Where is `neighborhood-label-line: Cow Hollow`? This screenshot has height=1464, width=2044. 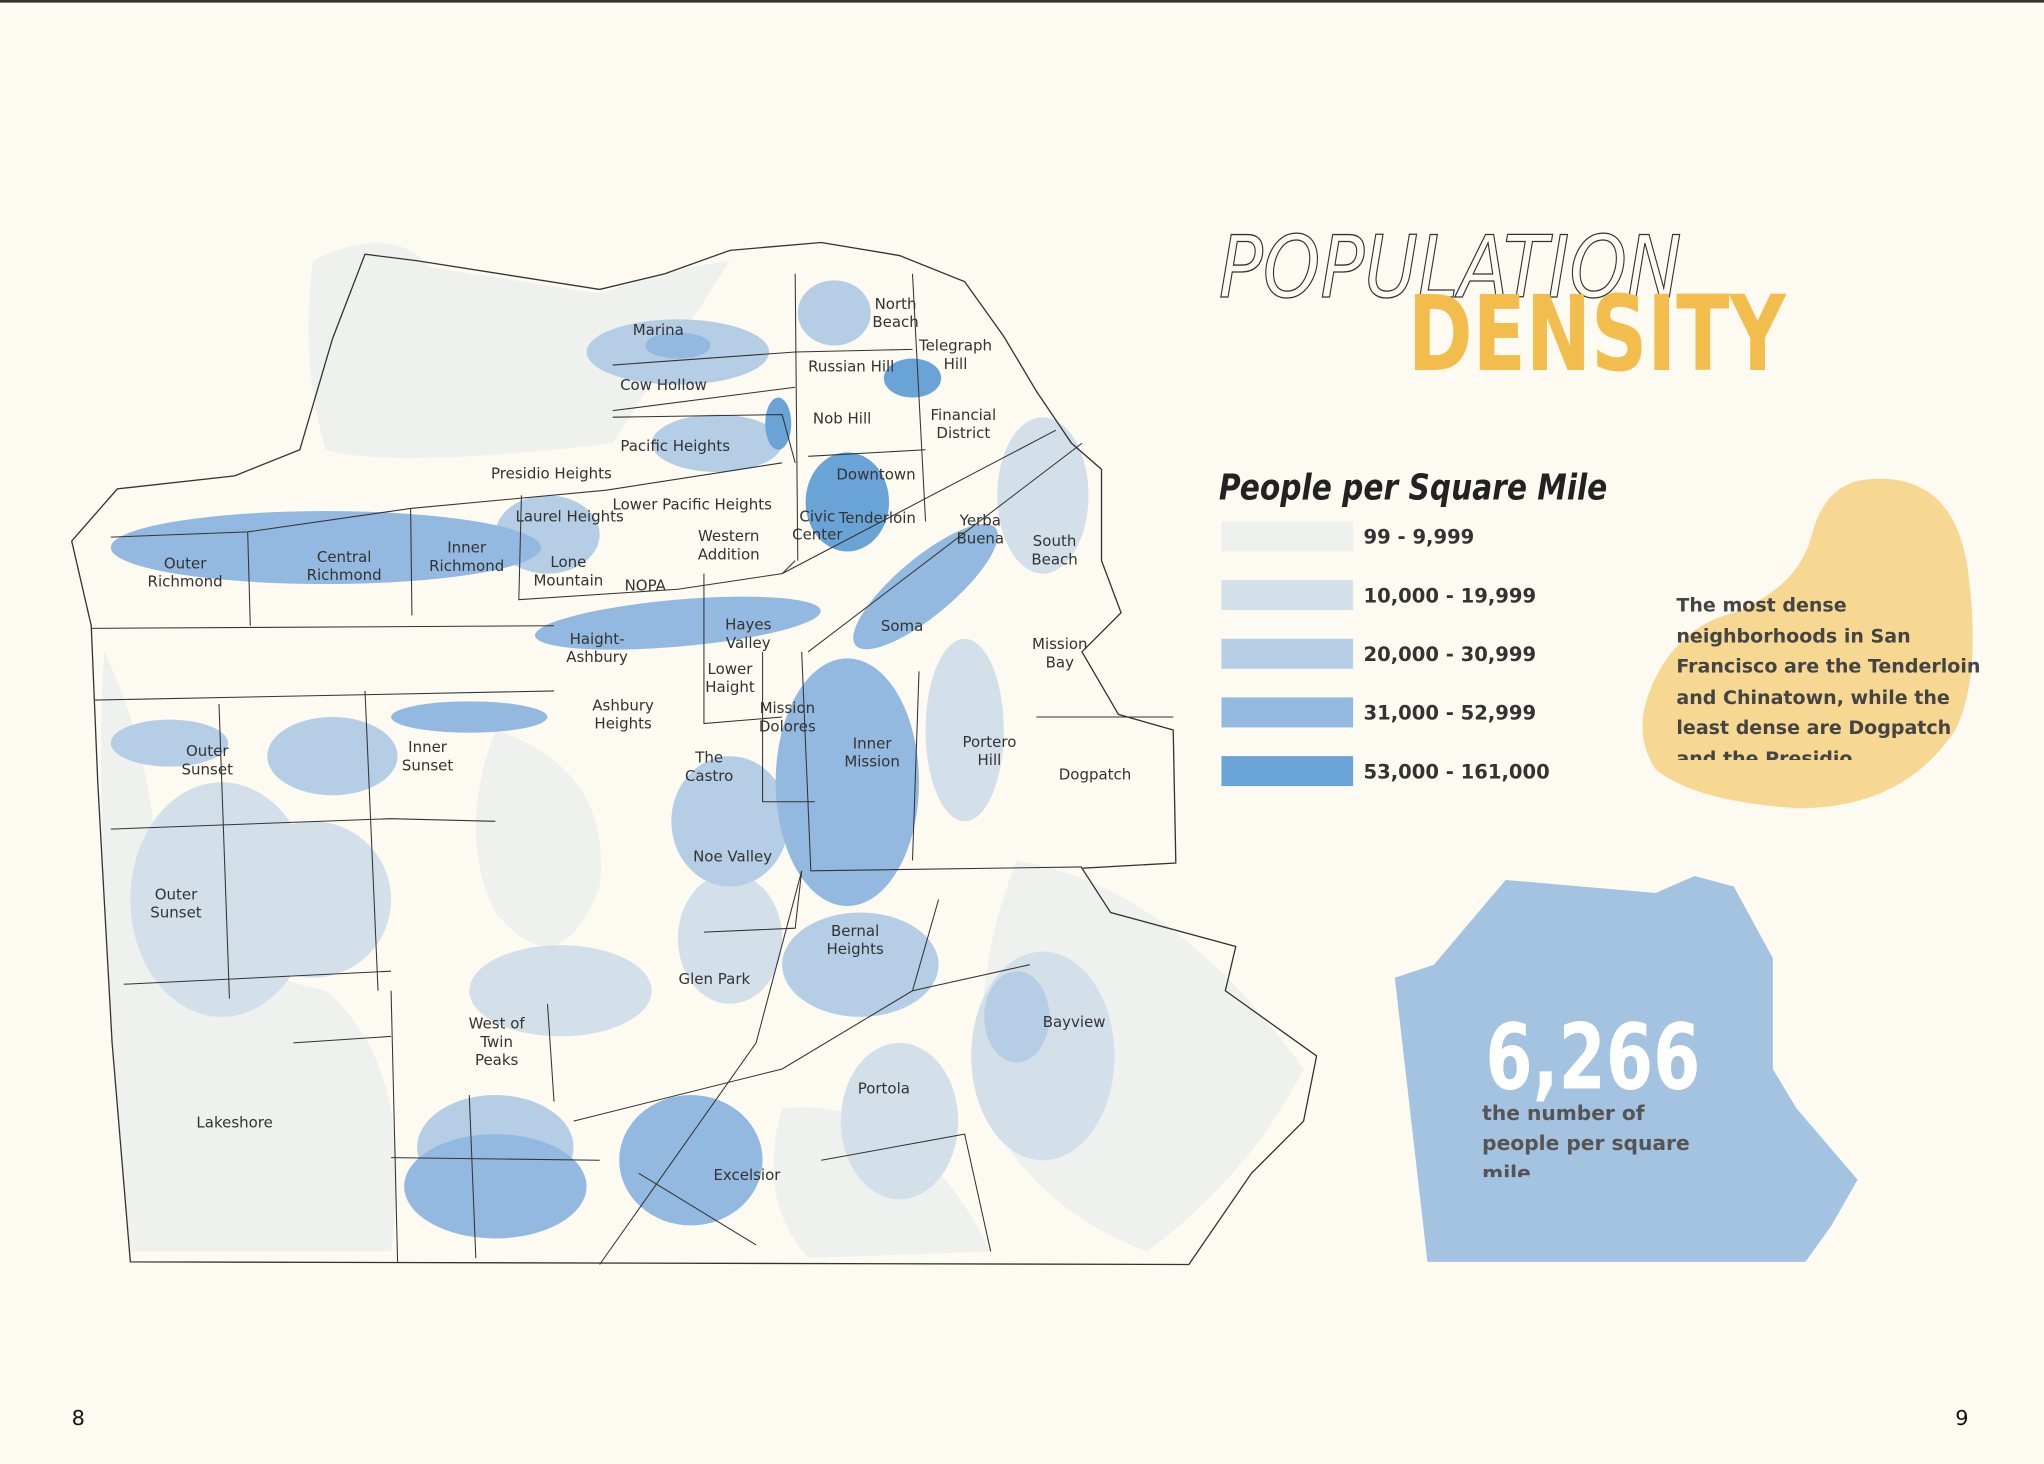 neighborhood-label-line: Cow Hollow is located at coordinates (663, 385).